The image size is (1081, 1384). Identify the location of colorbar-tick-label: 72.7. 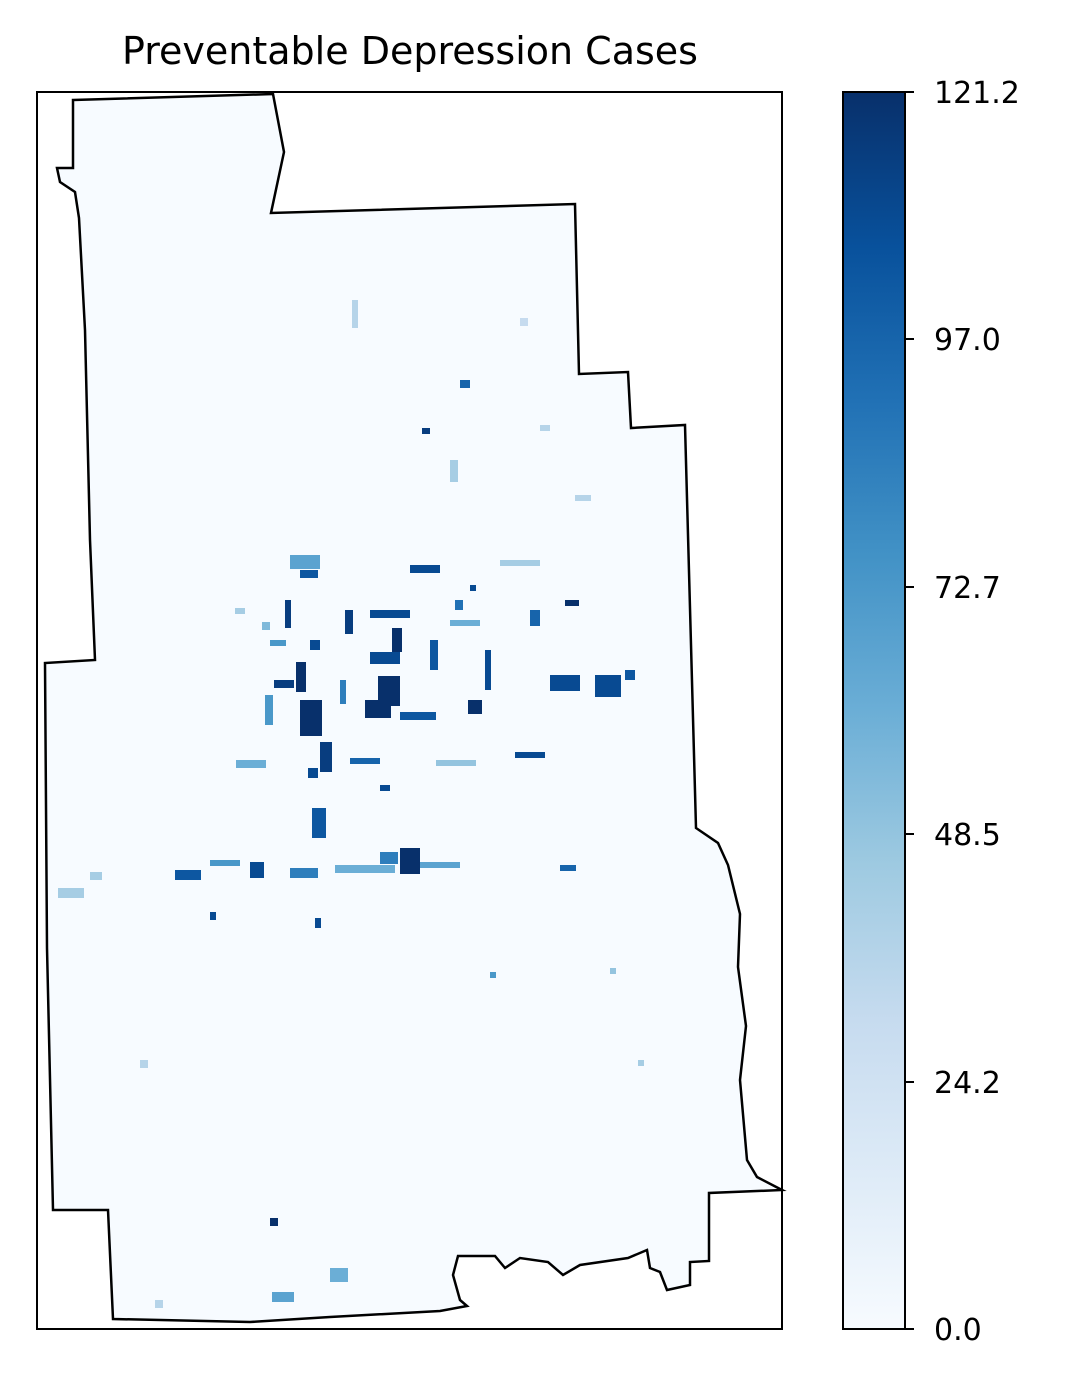
(967, 588).